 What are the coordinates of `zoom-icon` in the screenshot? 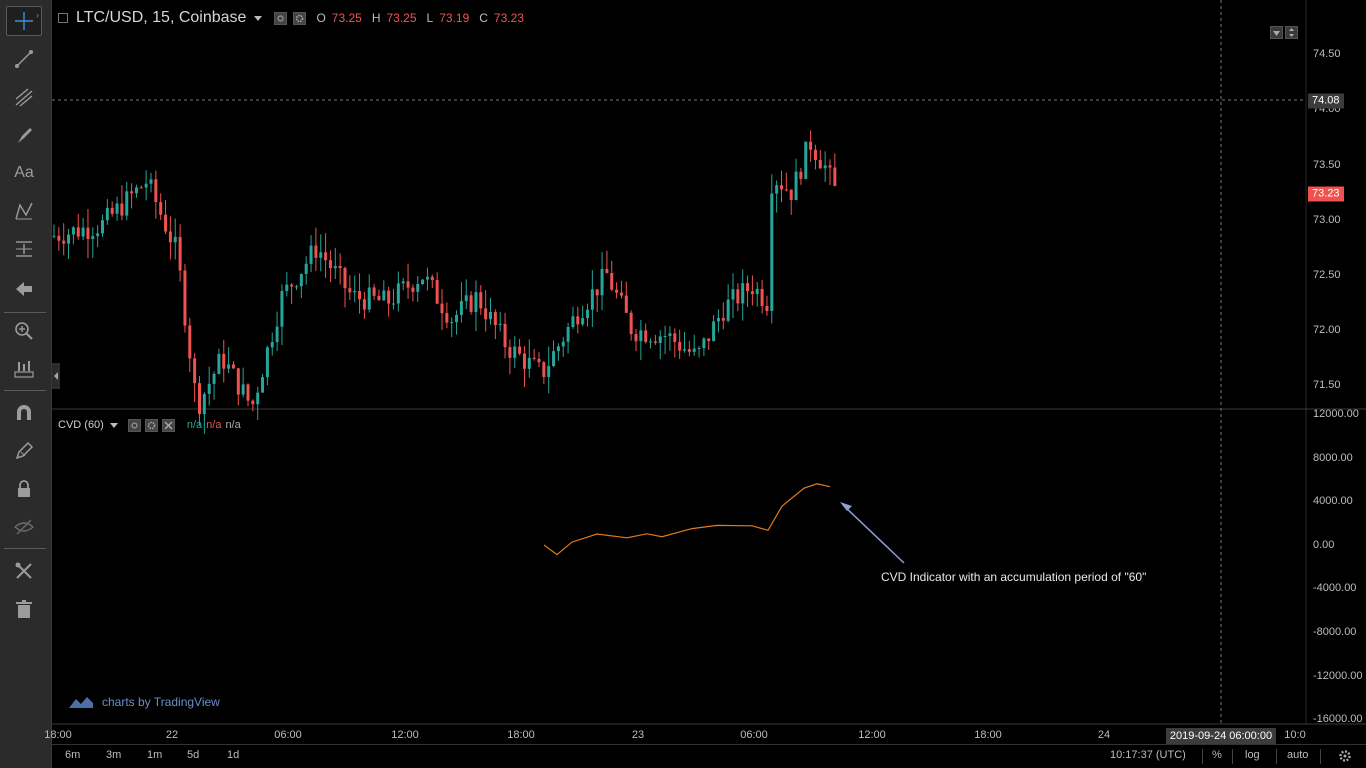 It's located at (24, 331).